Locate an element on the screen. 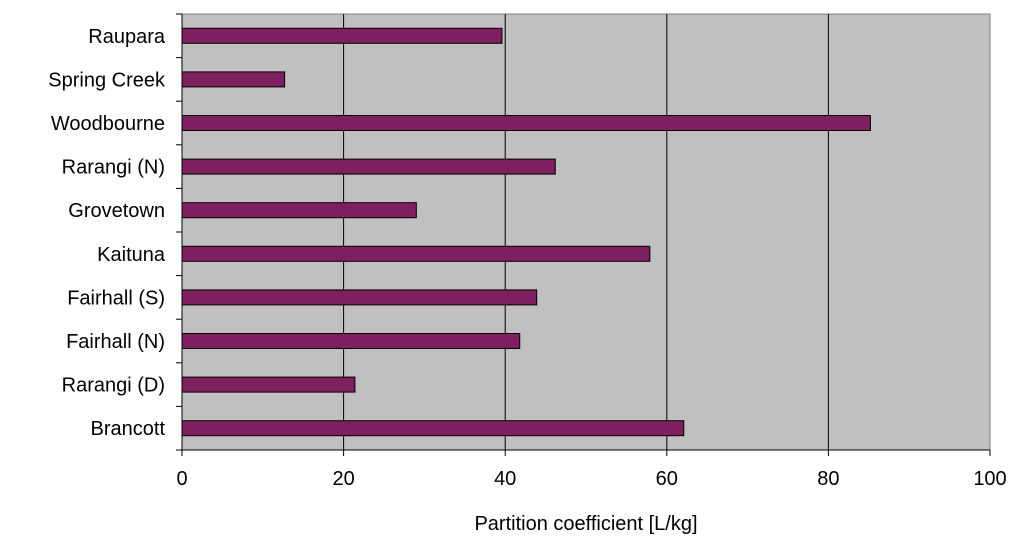 This screenshot has height=545, width=1014. x-tick-label: 20 is located at coordinates (343, 479).